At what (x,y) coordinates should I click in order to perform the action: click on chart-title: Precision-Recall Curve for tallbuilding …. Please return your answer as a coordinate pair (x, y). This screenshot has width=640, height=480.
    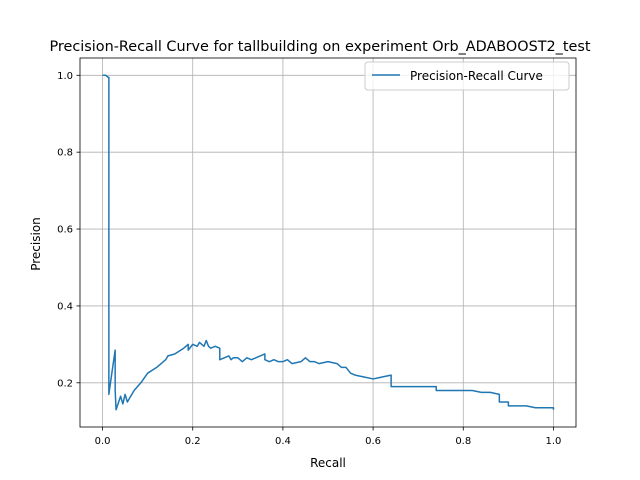
    Looking at the image, I should click on (320, 47).